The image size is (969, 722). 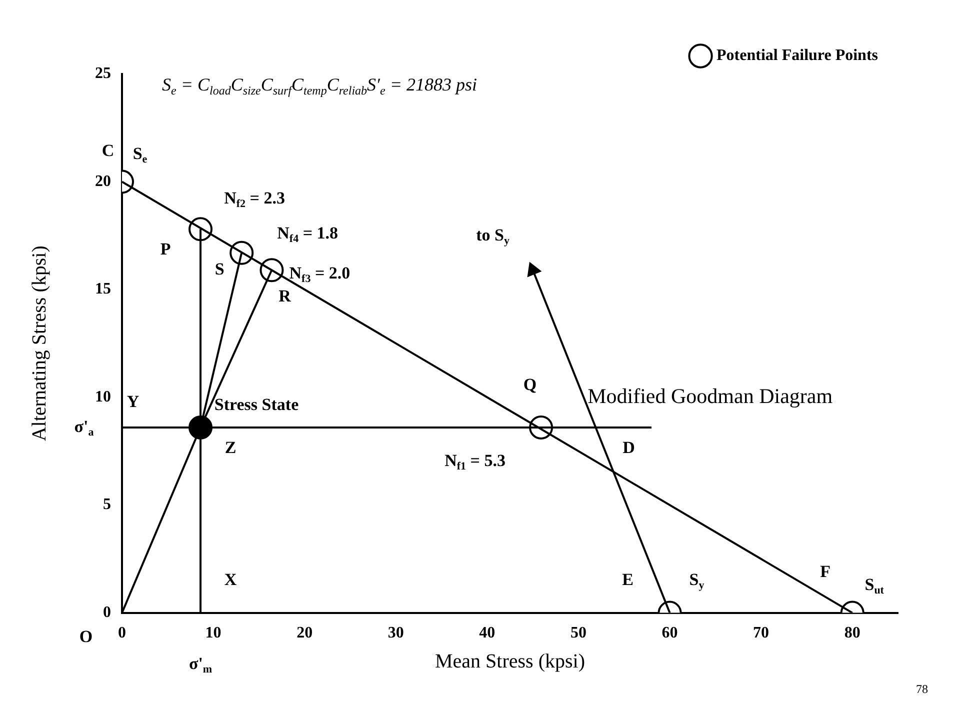 I want to click on x-tick-label: 40, so click(x=487, y=633).